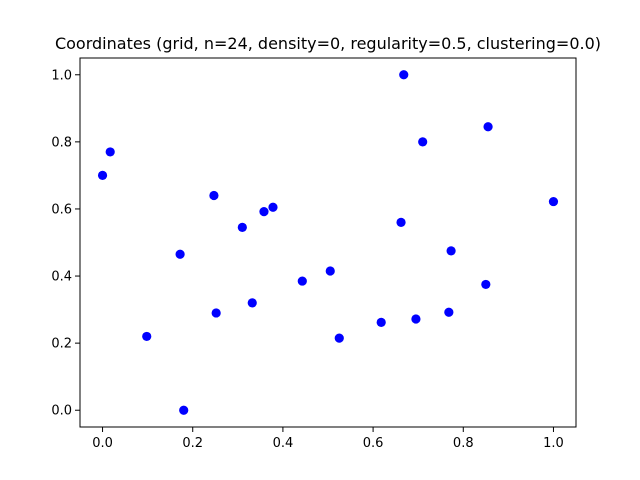 The width and height of the screenshot is (640, 480). What do you see at coordinates (61, 209) in the screenshot?
I see `y-tick-label: 0.6` at bounding box center [61, 209].